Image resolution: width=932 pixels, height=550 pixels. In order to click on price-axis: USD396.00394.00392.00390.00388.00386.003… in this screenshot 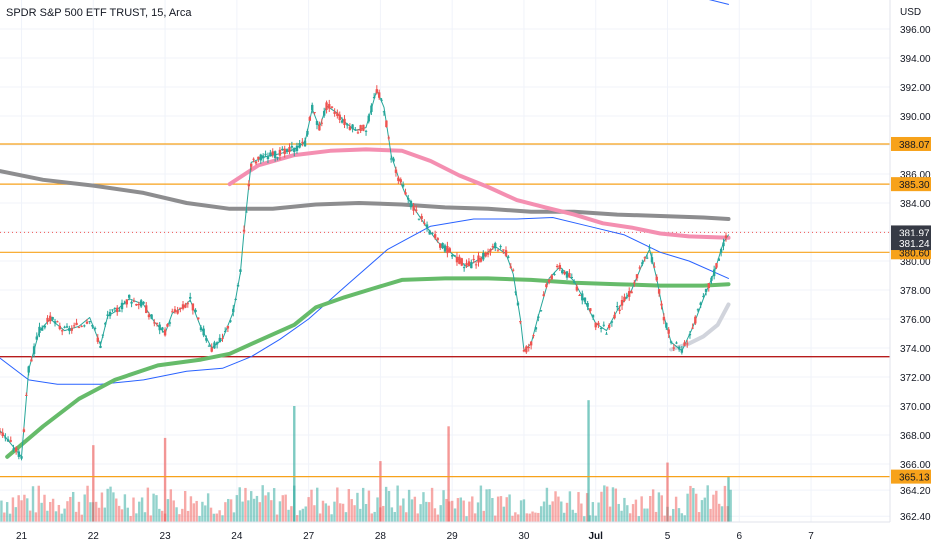, I will do `click(910, 275)`.